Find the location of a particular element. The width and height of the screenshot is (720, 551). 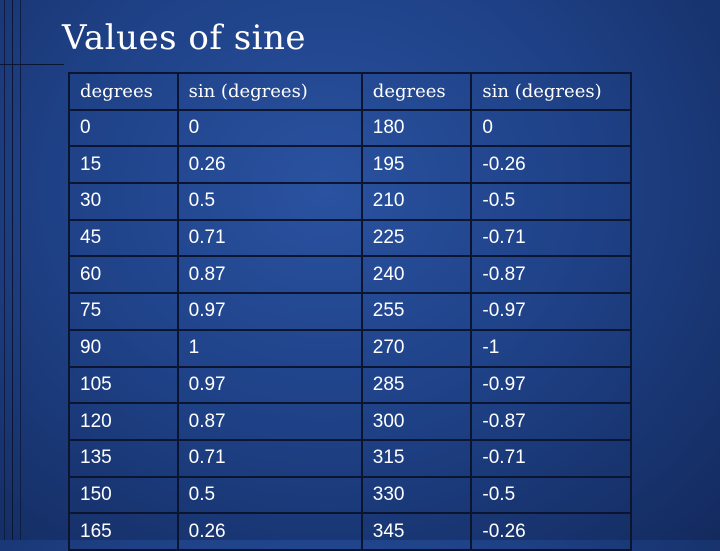

cell-degrees: 180 is located at coordinates (416, 128).